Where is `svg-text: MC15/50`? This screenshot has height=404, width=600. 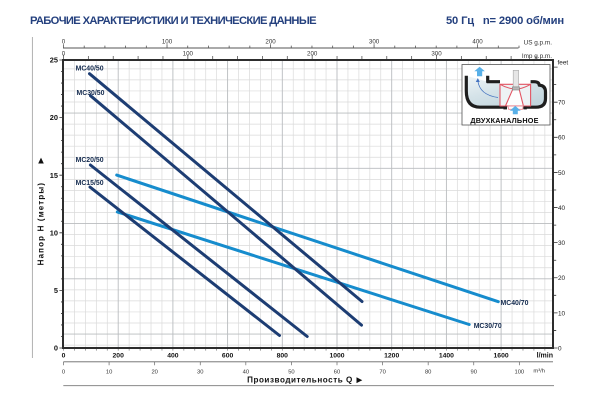
svg-text: MC15/50 is located at coordinates (90, 183).